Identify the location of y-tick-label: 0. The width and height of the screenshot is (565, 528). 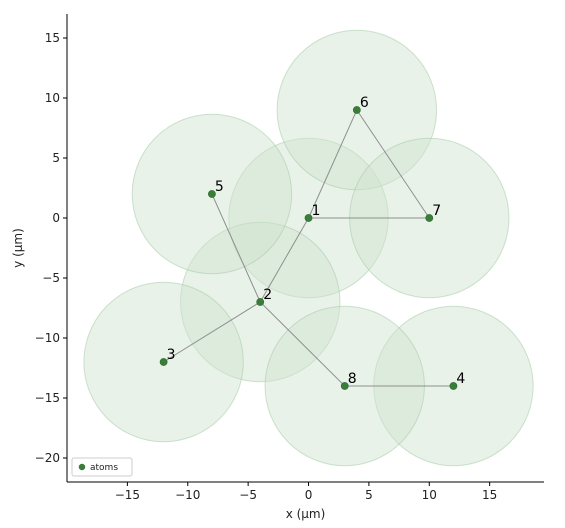
(56, 218).